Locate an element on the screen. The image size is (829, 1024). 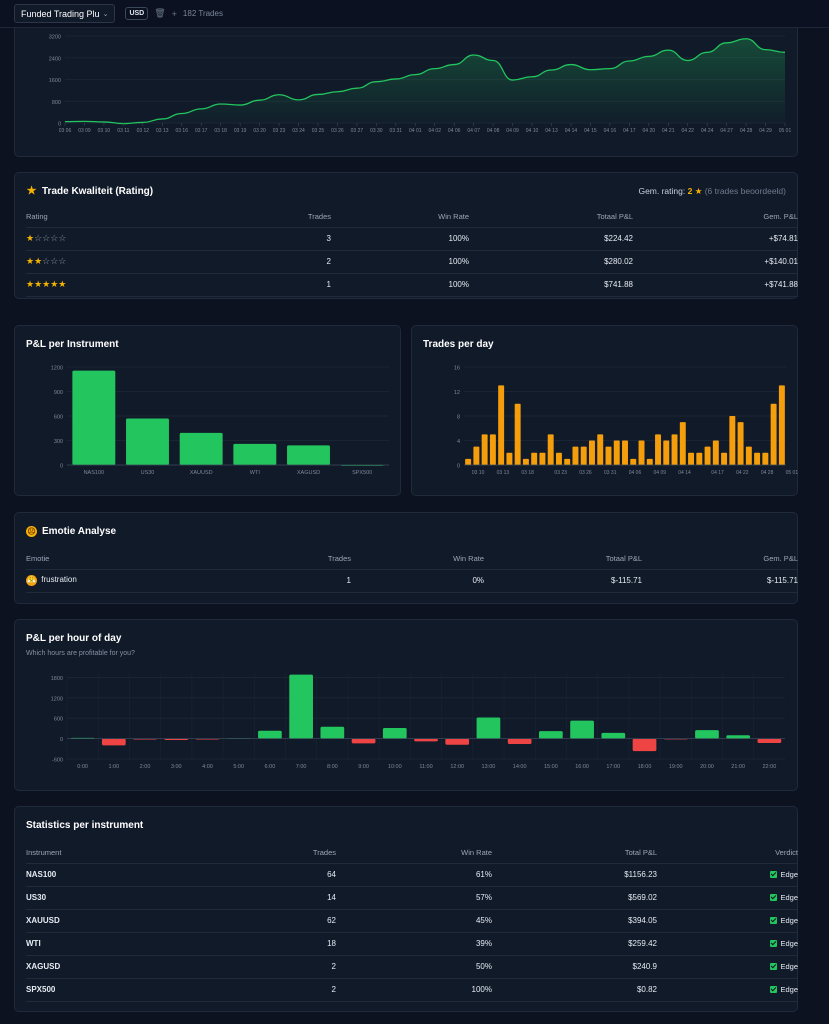
x-tick-label: 13:00 is located at coordinates (489, 767).